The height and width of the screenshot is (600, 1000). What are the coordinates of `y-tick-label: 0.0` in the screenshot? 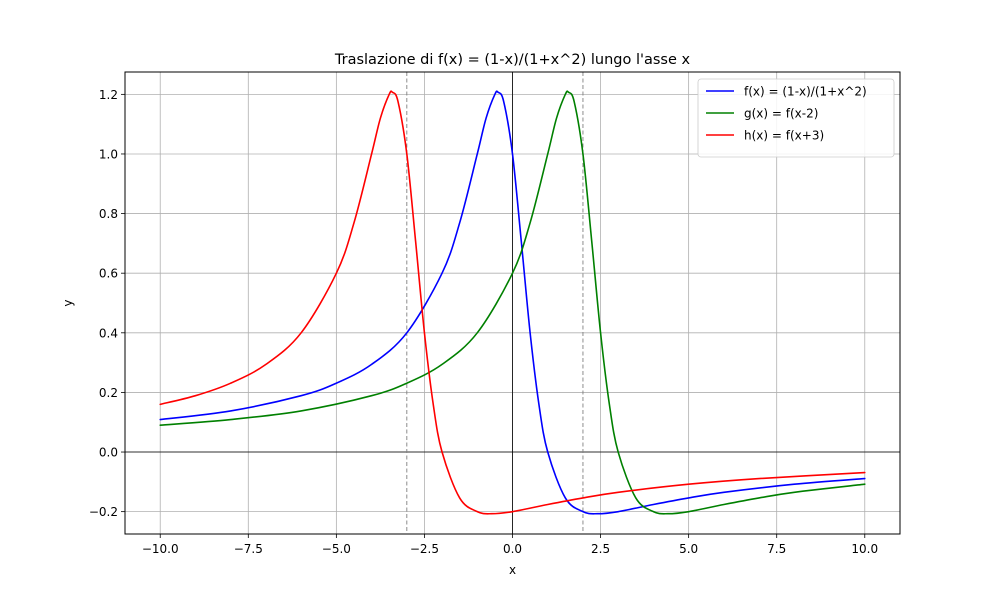 It's located at (108, 453).